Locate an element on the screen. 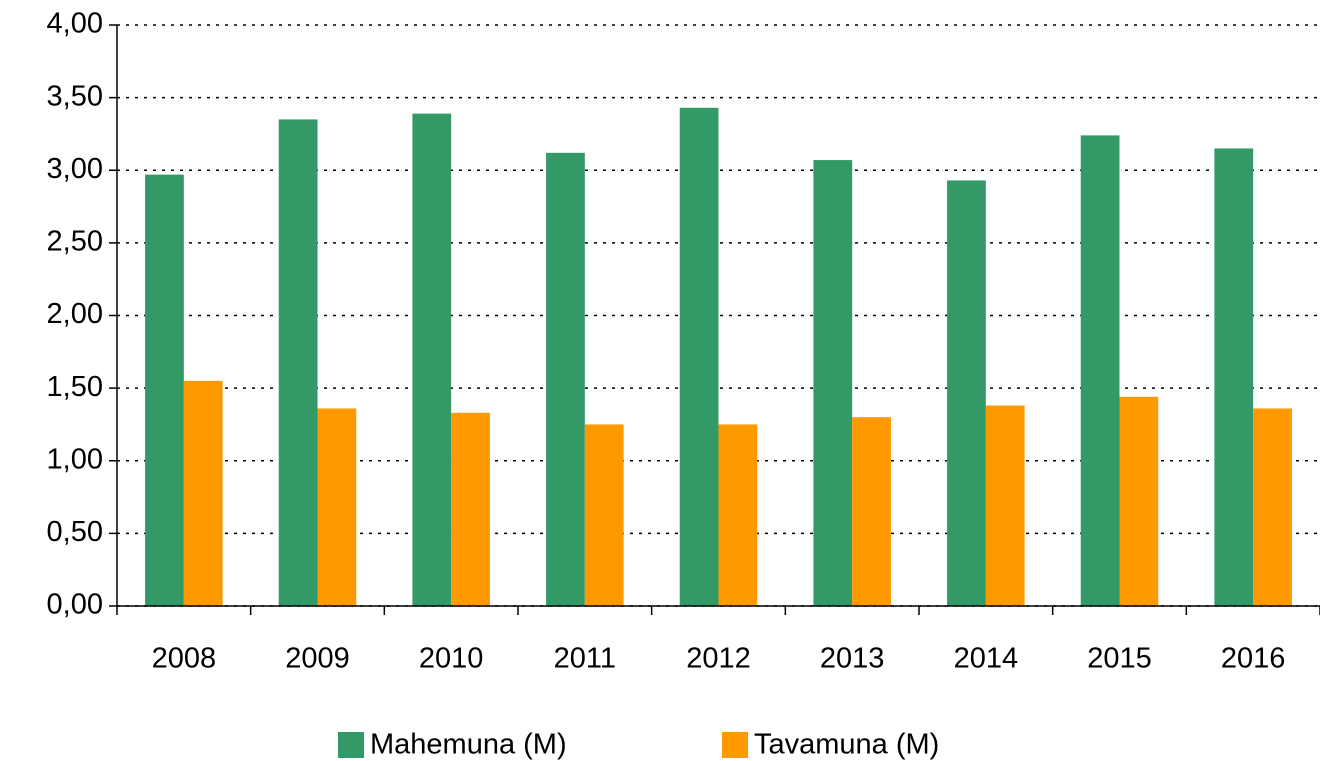 Image resolution: width=1320 pixels, height=761 pixels. x-tick-label: 2013 is located at coordinates (852, 659).